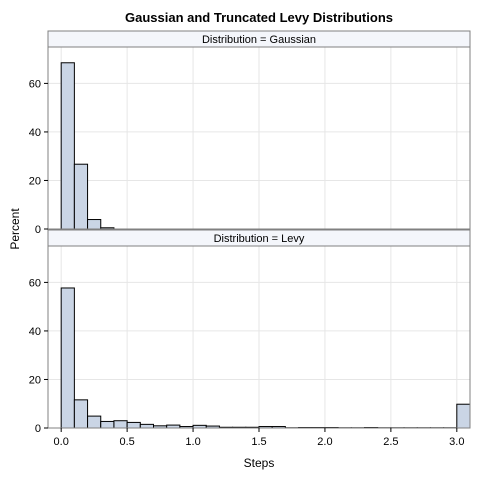  What do you see at coordinates (324, 442) in the screenshot?
I see `x-tick-label: 2.0` at bounding box center [324, 442].